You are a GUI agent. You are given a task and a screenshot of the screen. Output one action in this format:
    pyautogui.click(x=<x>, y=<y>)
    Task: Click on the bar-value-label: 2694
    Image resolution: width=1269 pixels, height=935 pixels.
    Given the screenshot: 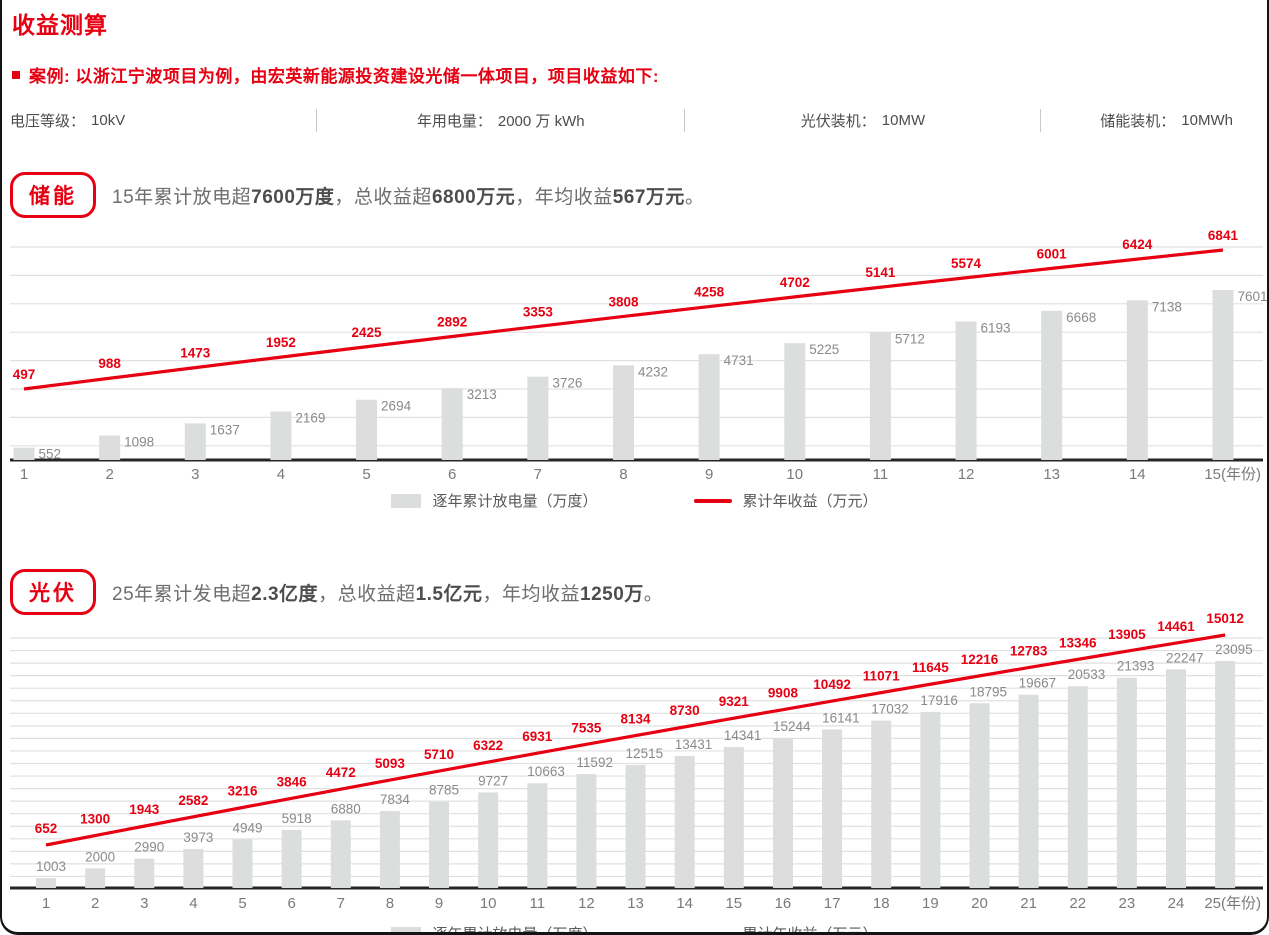 What is the action you would take?
    pyautogui.click(x=396, y=406)
    